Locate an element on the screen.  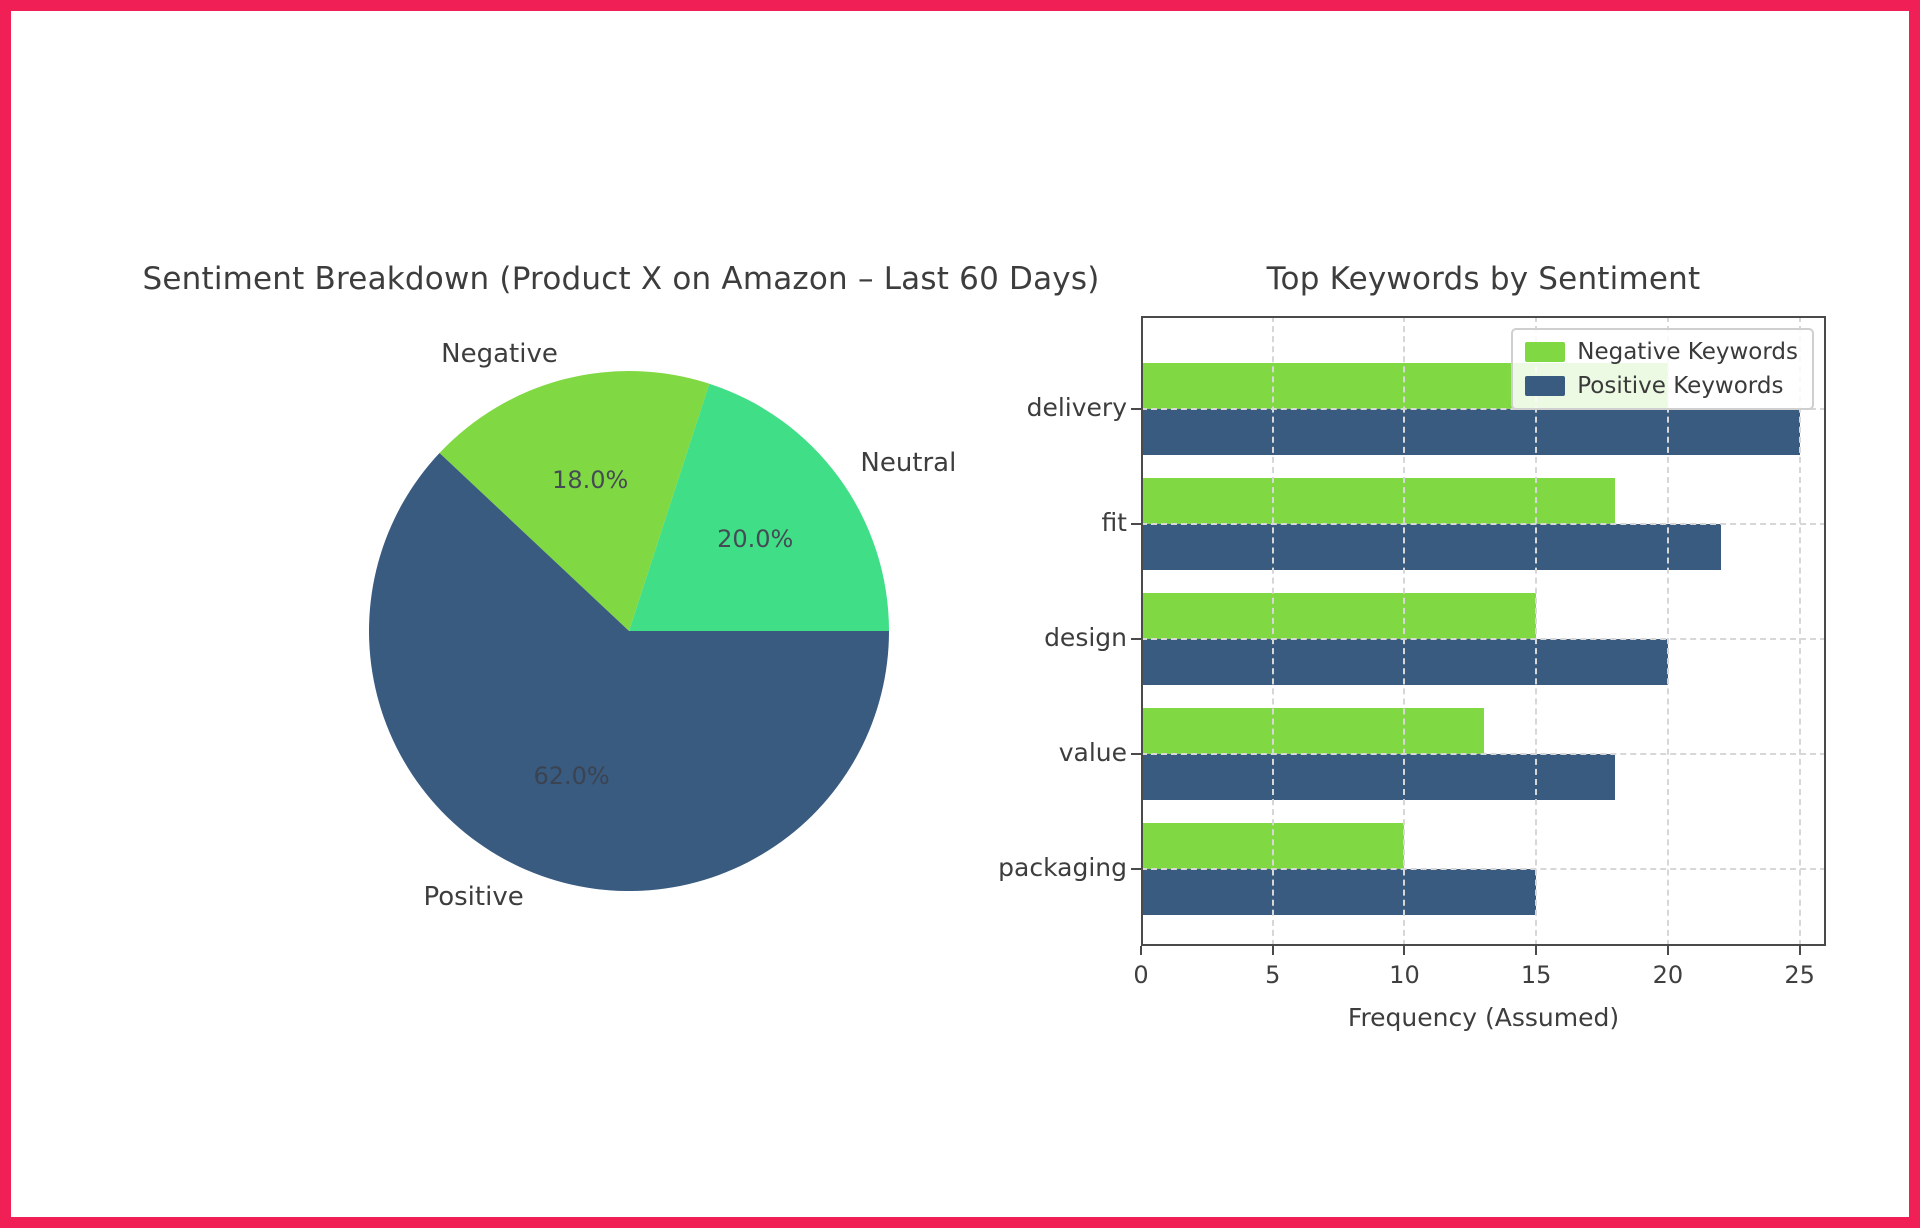
legend-swatch-negative is located at coordinates (1545, 352).